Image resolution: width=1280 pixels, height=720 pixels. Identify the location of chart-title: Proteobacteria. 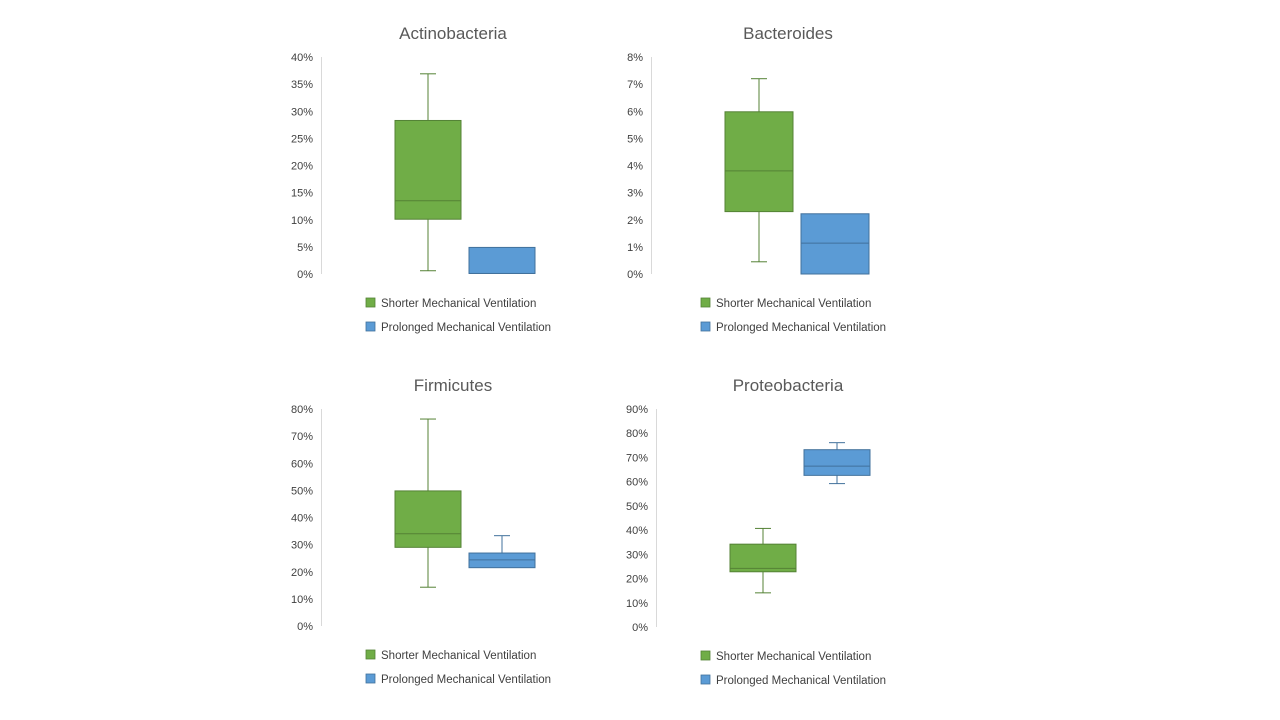
(788, 385).